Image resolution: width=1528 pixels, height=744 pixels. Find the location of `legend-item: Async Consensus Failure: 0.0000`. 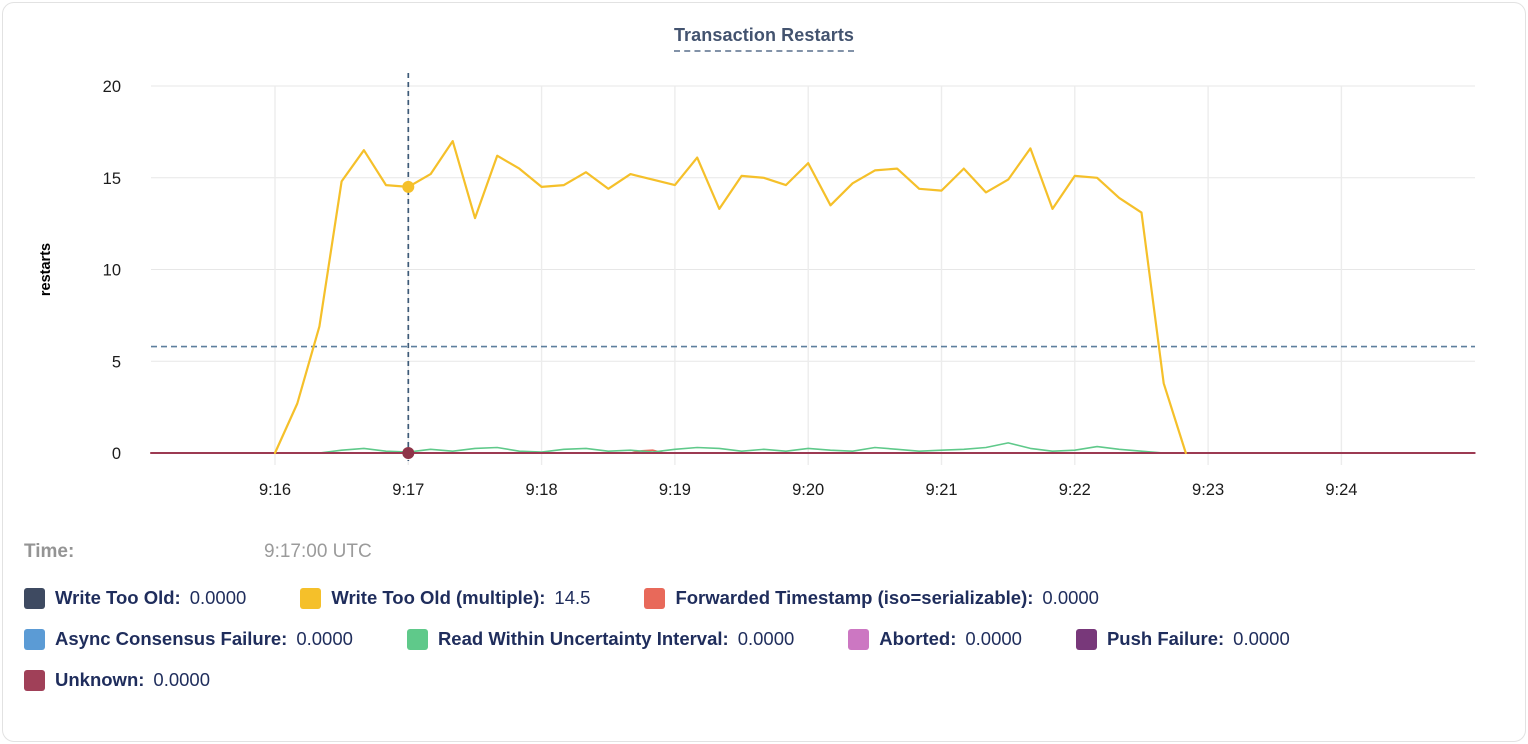

legend-item: Async Consensus Failure: 0.0000 is located at coordinates (188, 639).